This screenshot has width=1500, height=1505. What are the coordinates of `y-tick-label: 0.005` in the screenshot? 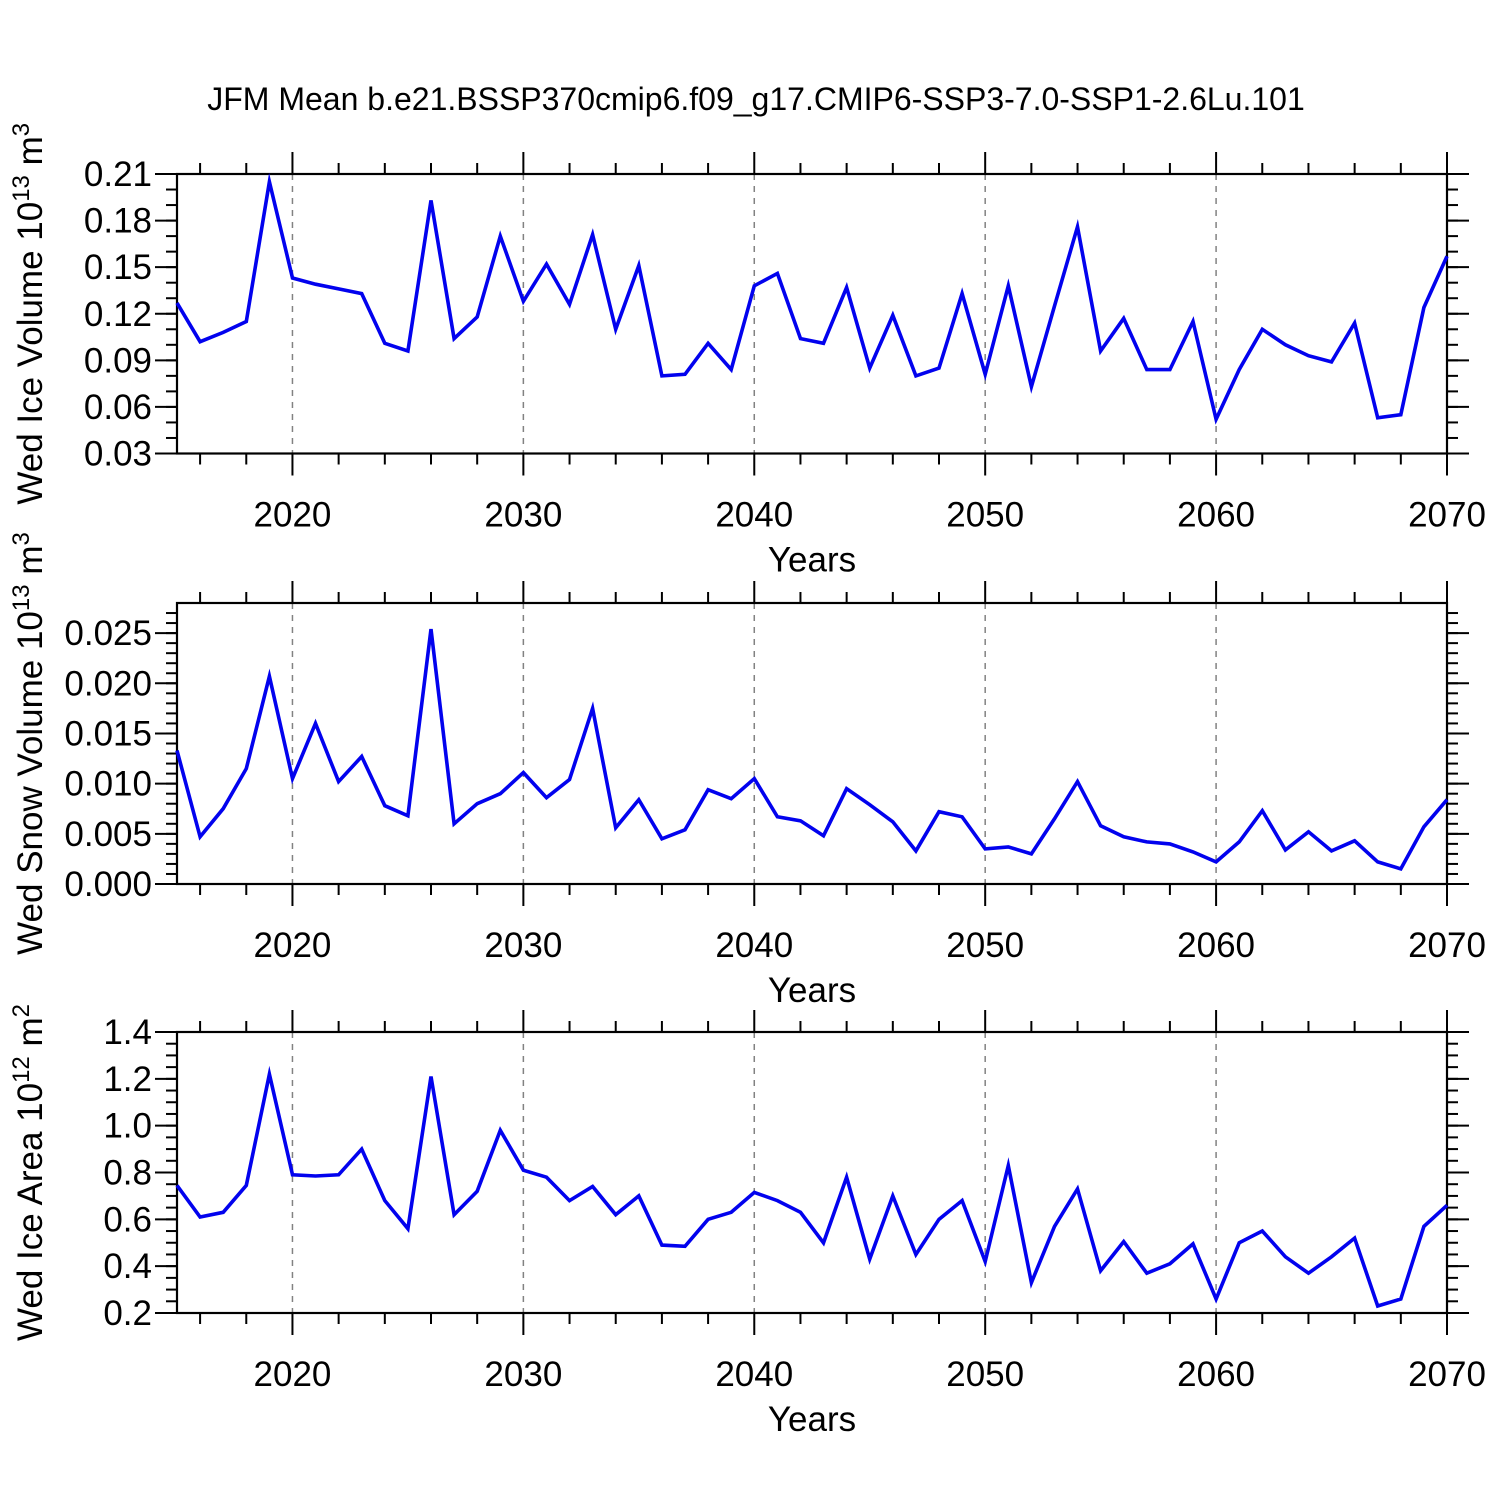 It's located at (108, 834).